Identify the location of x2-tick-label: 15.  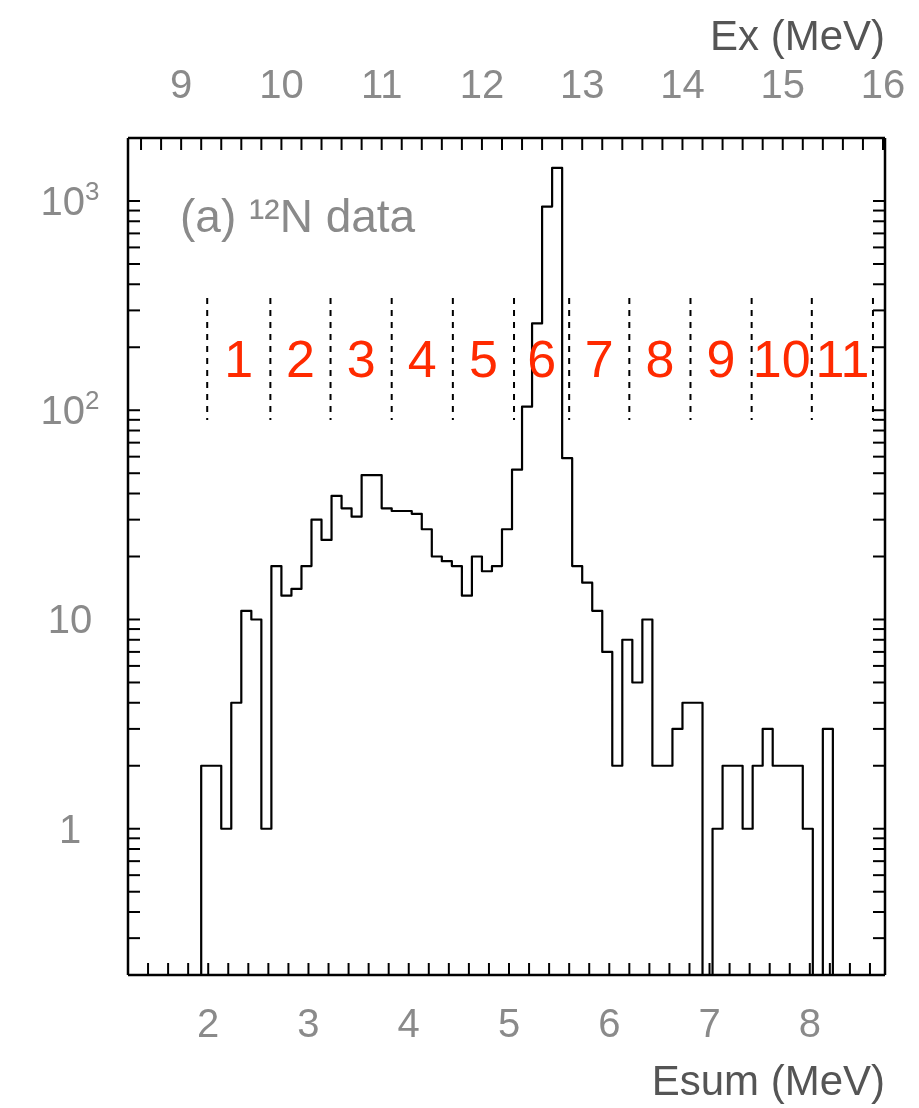
(782, 84).